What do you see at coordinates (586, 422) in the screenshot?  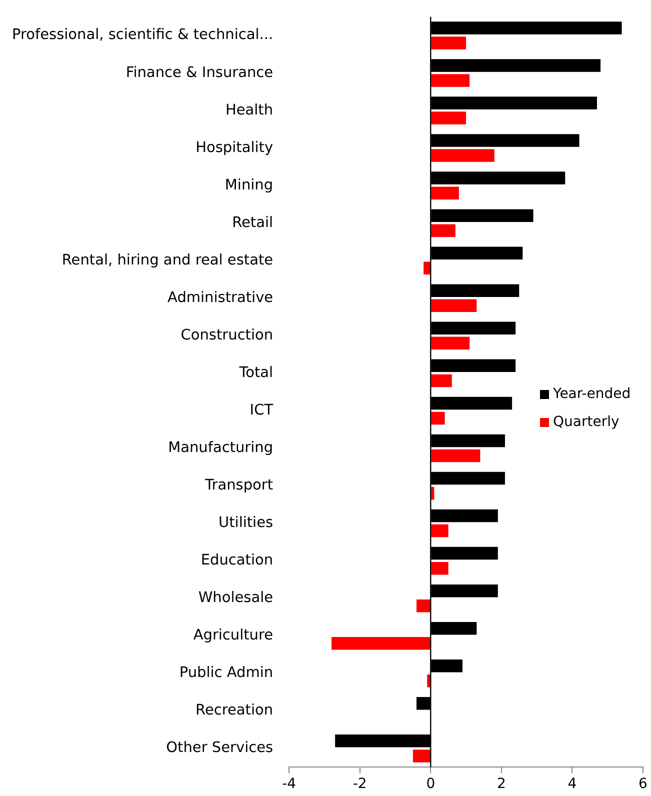 I see `legend-label: Quarterly` at bounding box center [586, 422].